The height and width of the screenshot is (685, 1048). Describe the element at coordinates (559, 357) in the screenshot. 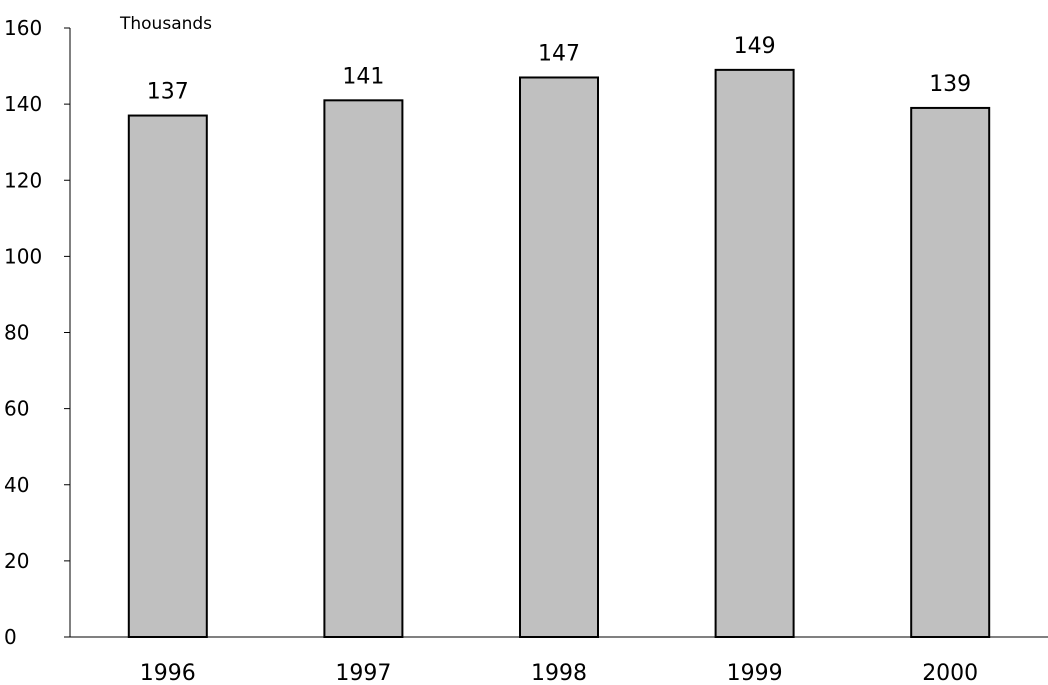

I see `bar-1998` at that location.